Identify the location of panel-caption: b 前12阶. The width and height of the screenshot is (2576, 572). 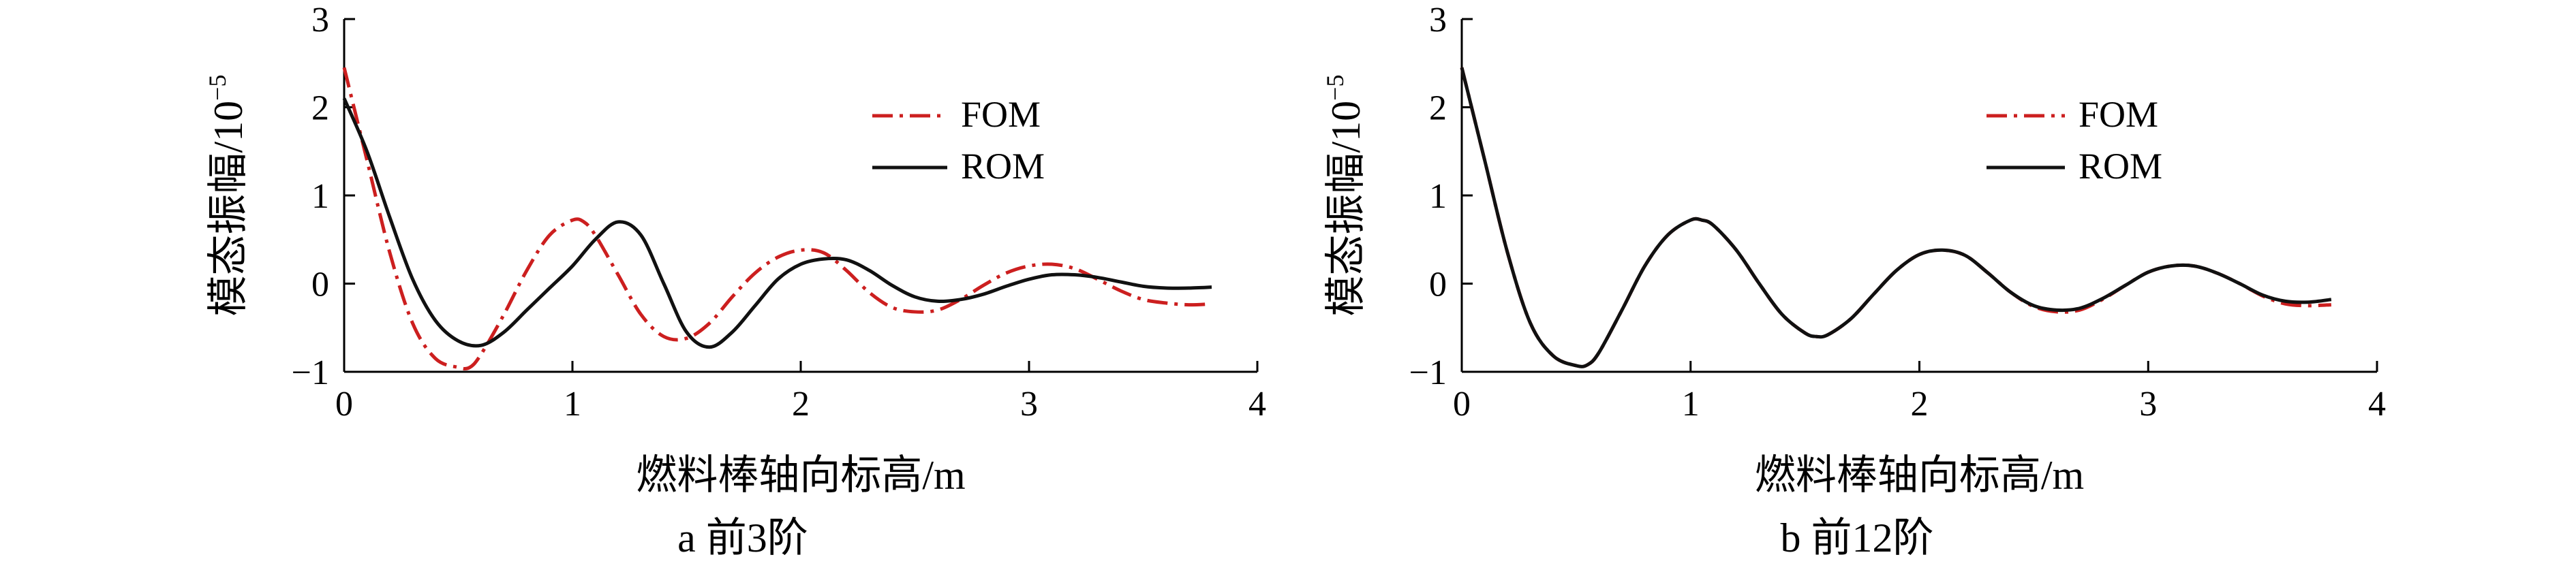
(1857, 537).